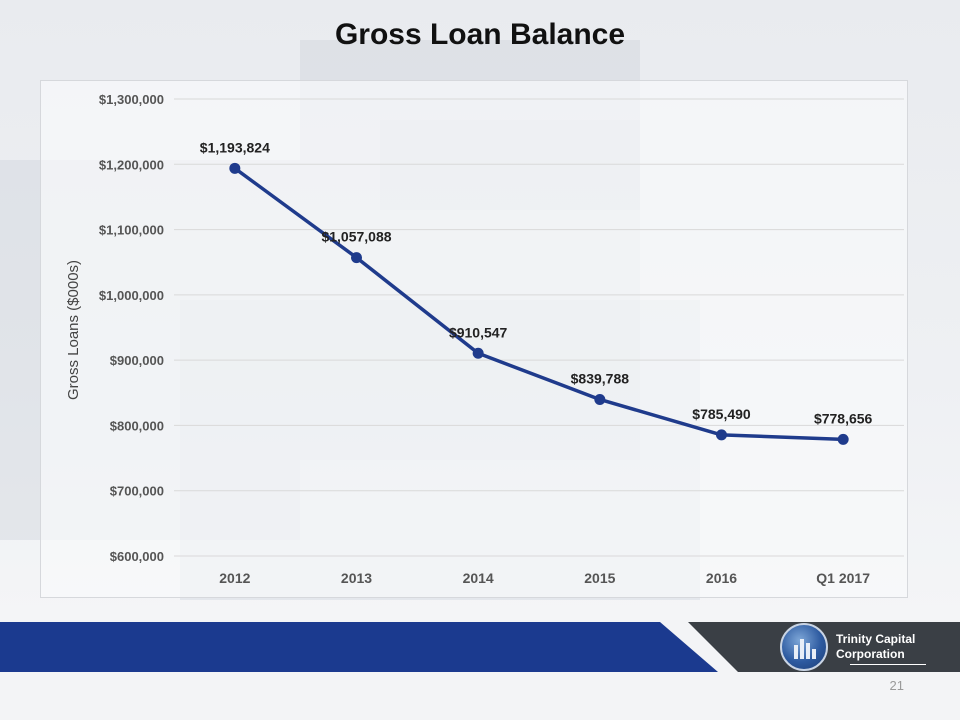  I want to click on x-tick-label: Q1 2017, so click(843, 578).